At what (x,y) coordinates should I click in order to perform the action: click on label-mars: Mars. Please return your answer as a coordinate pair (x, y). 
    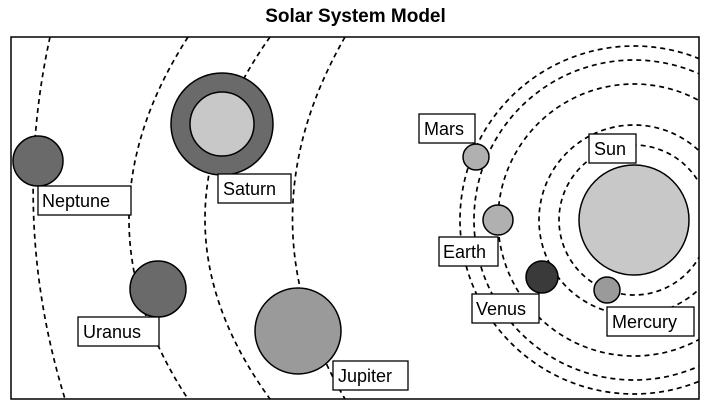
    Looking at the image, I should click on (447, 128).